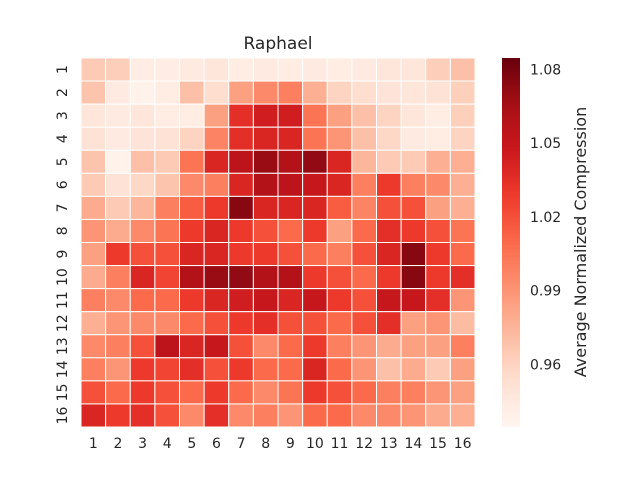 Image resolution: width=640 pixels, height=480 pixels. I want to click on chart-title: Raphael, so click(277, 44).